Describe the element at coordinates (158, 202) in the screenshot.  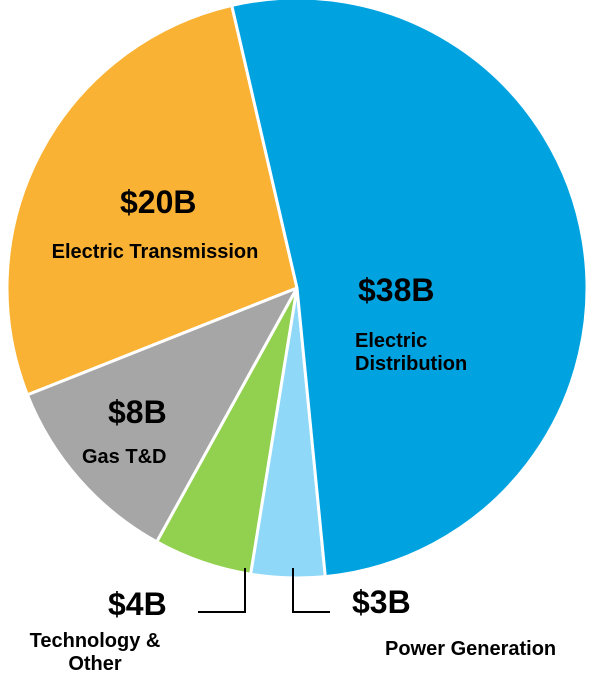
I see `value-label: $20B` at that location.